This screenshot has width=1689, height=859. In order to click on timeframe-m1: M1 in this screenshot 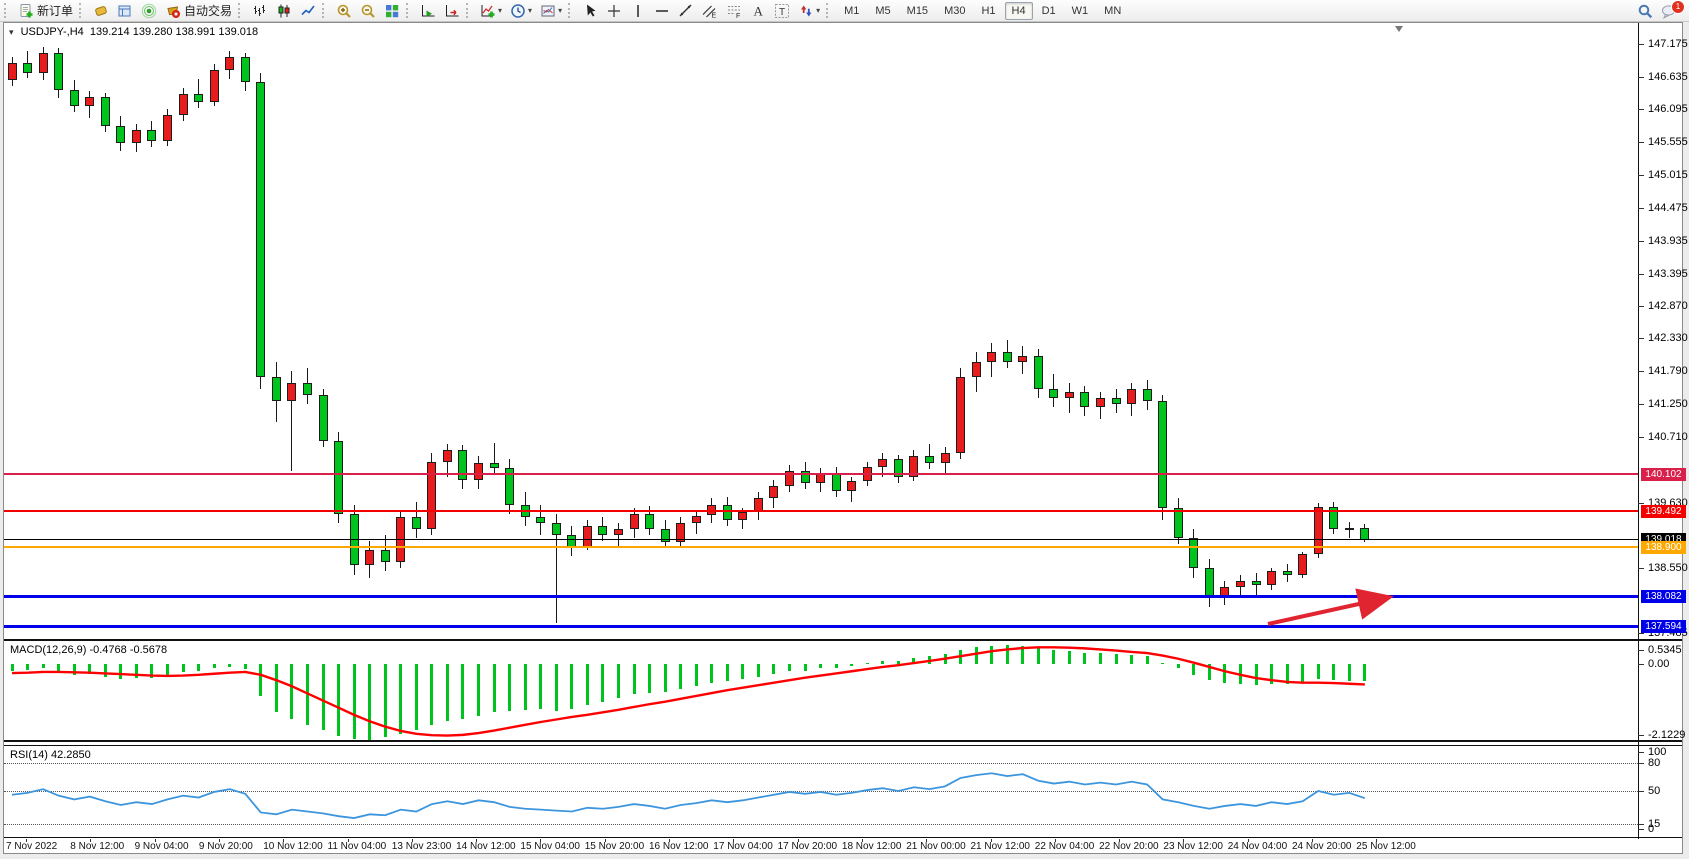, I will do `click(852, 10)`.